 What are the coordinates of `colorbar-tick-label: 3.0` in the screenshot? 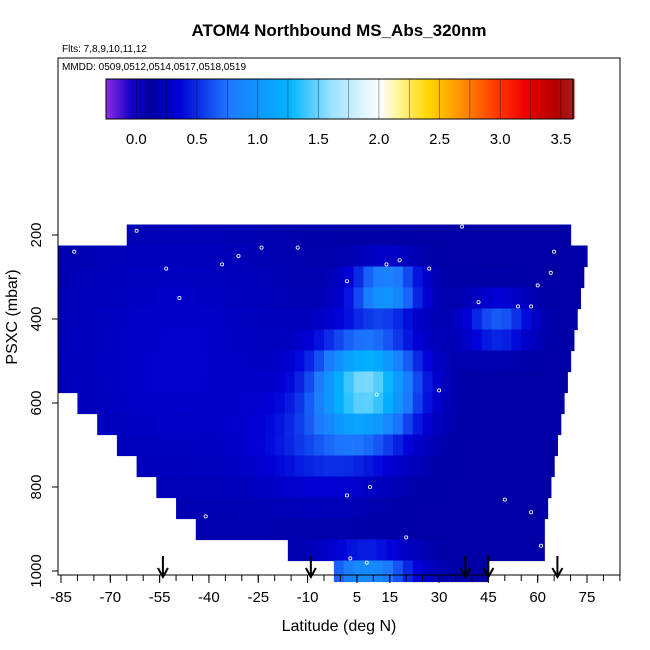 It's located at (500, 139).